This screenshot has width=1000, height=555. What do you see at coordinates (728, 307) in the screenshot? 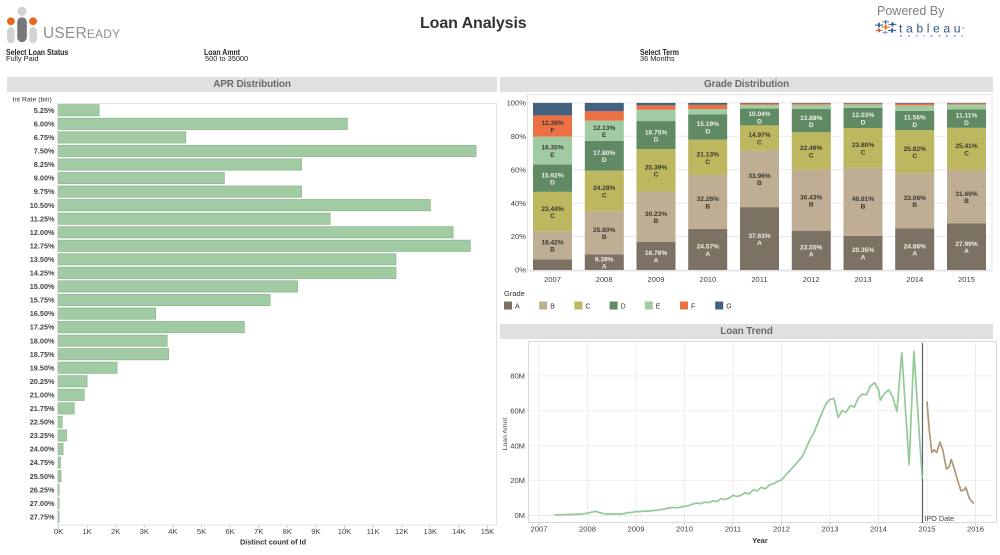
I see `svg-text: G` at bounding box center [728, 307].